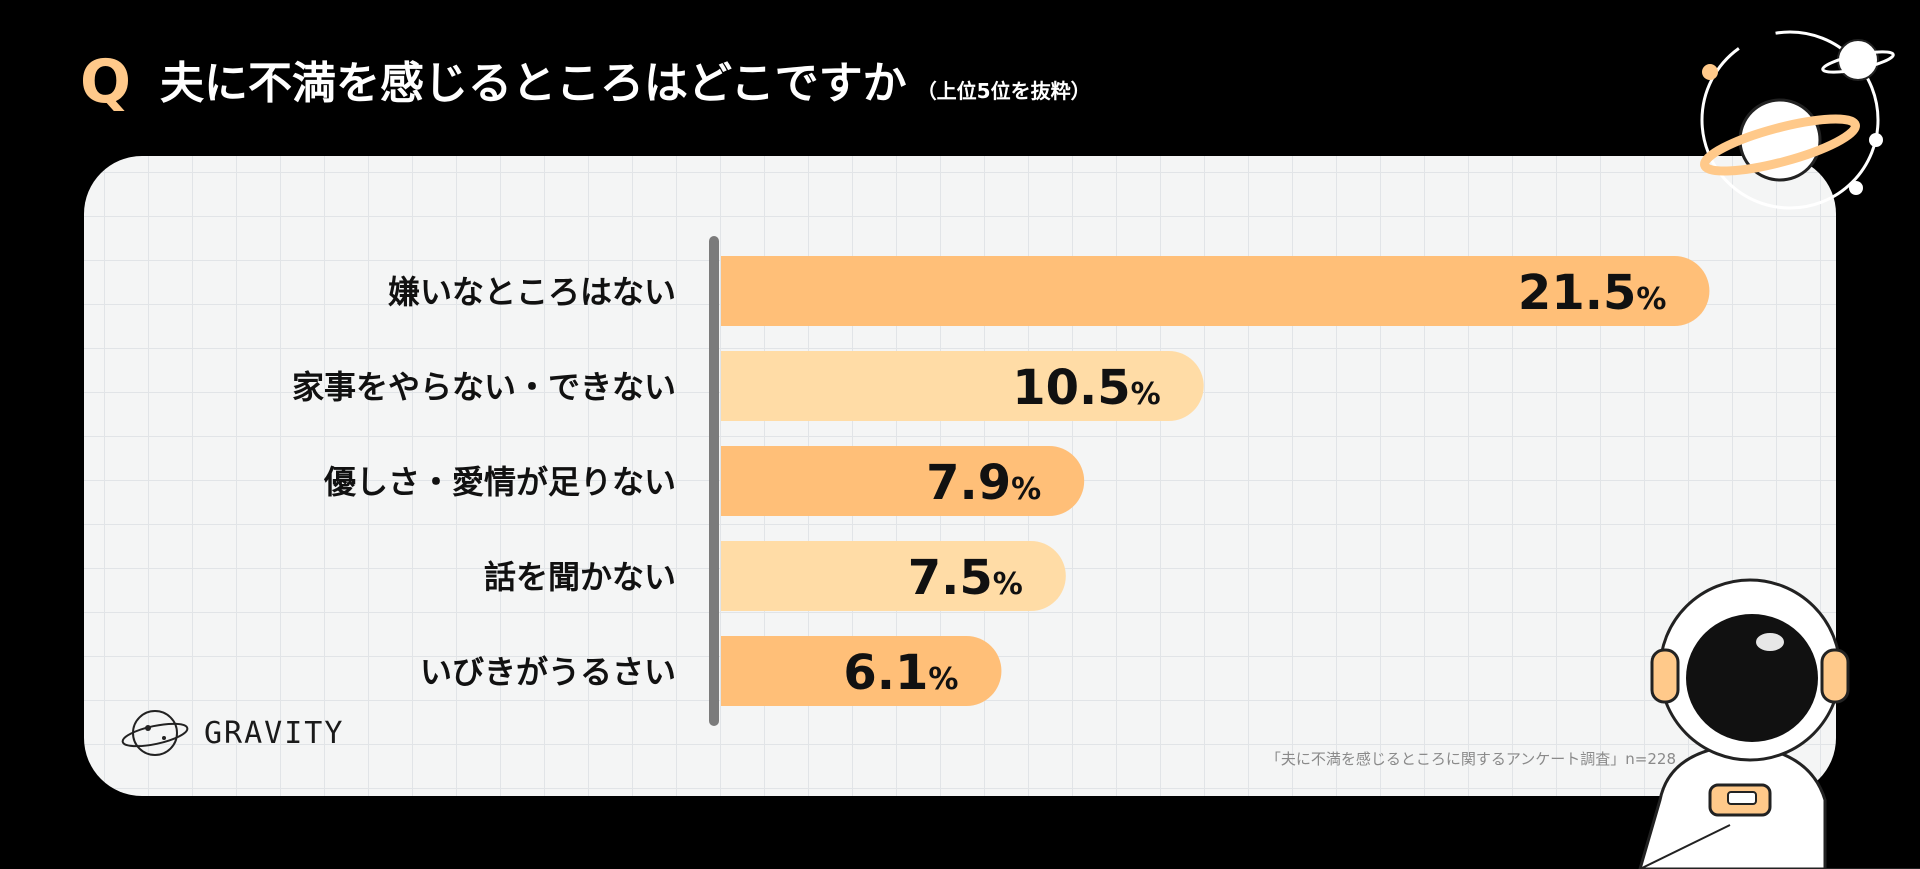 Image resolution: width=1920 pixels, height=869 pixels. I want to click on brand-logo: GRAVITY, so click(232, 733).